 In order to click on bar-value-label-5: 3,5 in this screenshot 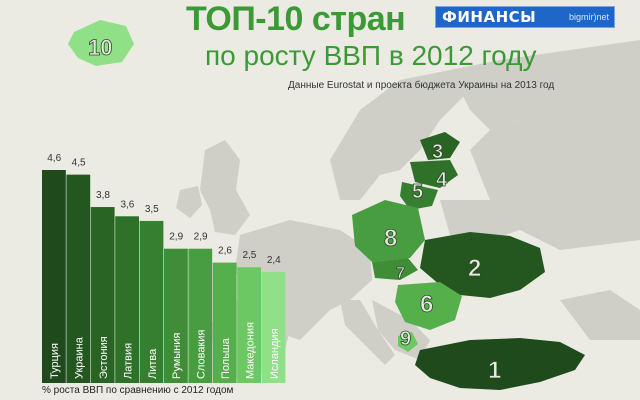, I will do `click(152, 209)`.